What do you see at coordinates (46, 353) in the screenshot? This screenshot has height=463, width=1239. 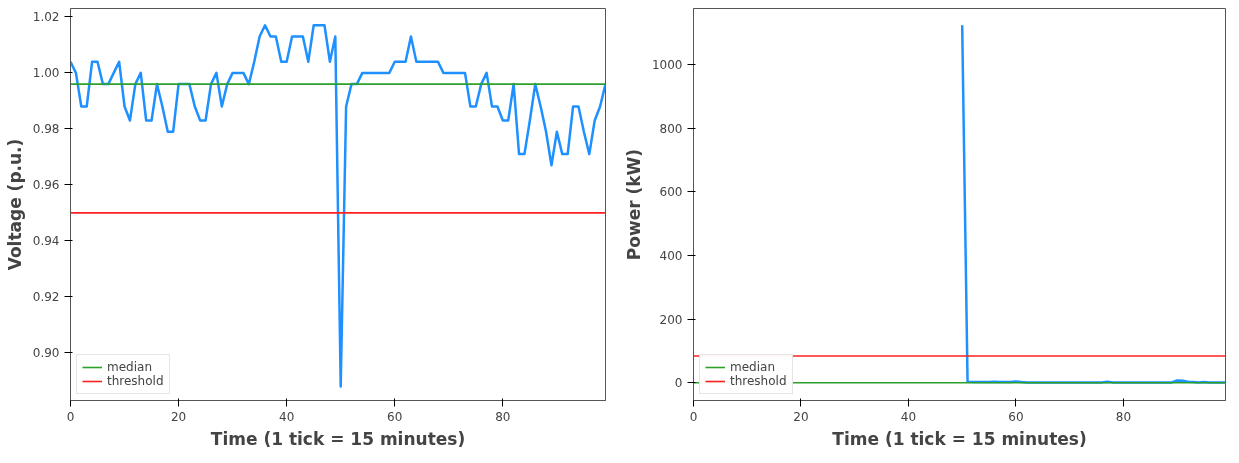 I see `y-tick-label: 0.90` at bounding box center [46, 353].